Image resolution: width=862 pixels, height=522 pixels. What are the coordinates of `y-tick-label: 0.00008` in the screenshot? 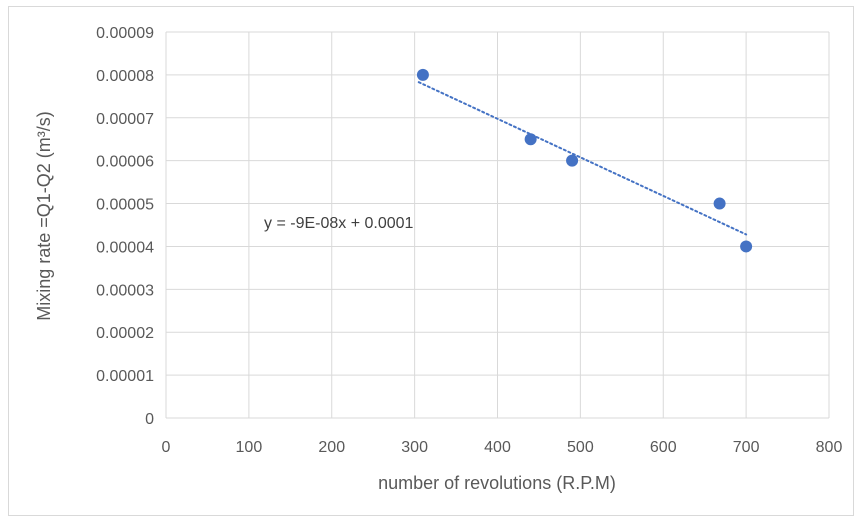 It's located at (125, 76).